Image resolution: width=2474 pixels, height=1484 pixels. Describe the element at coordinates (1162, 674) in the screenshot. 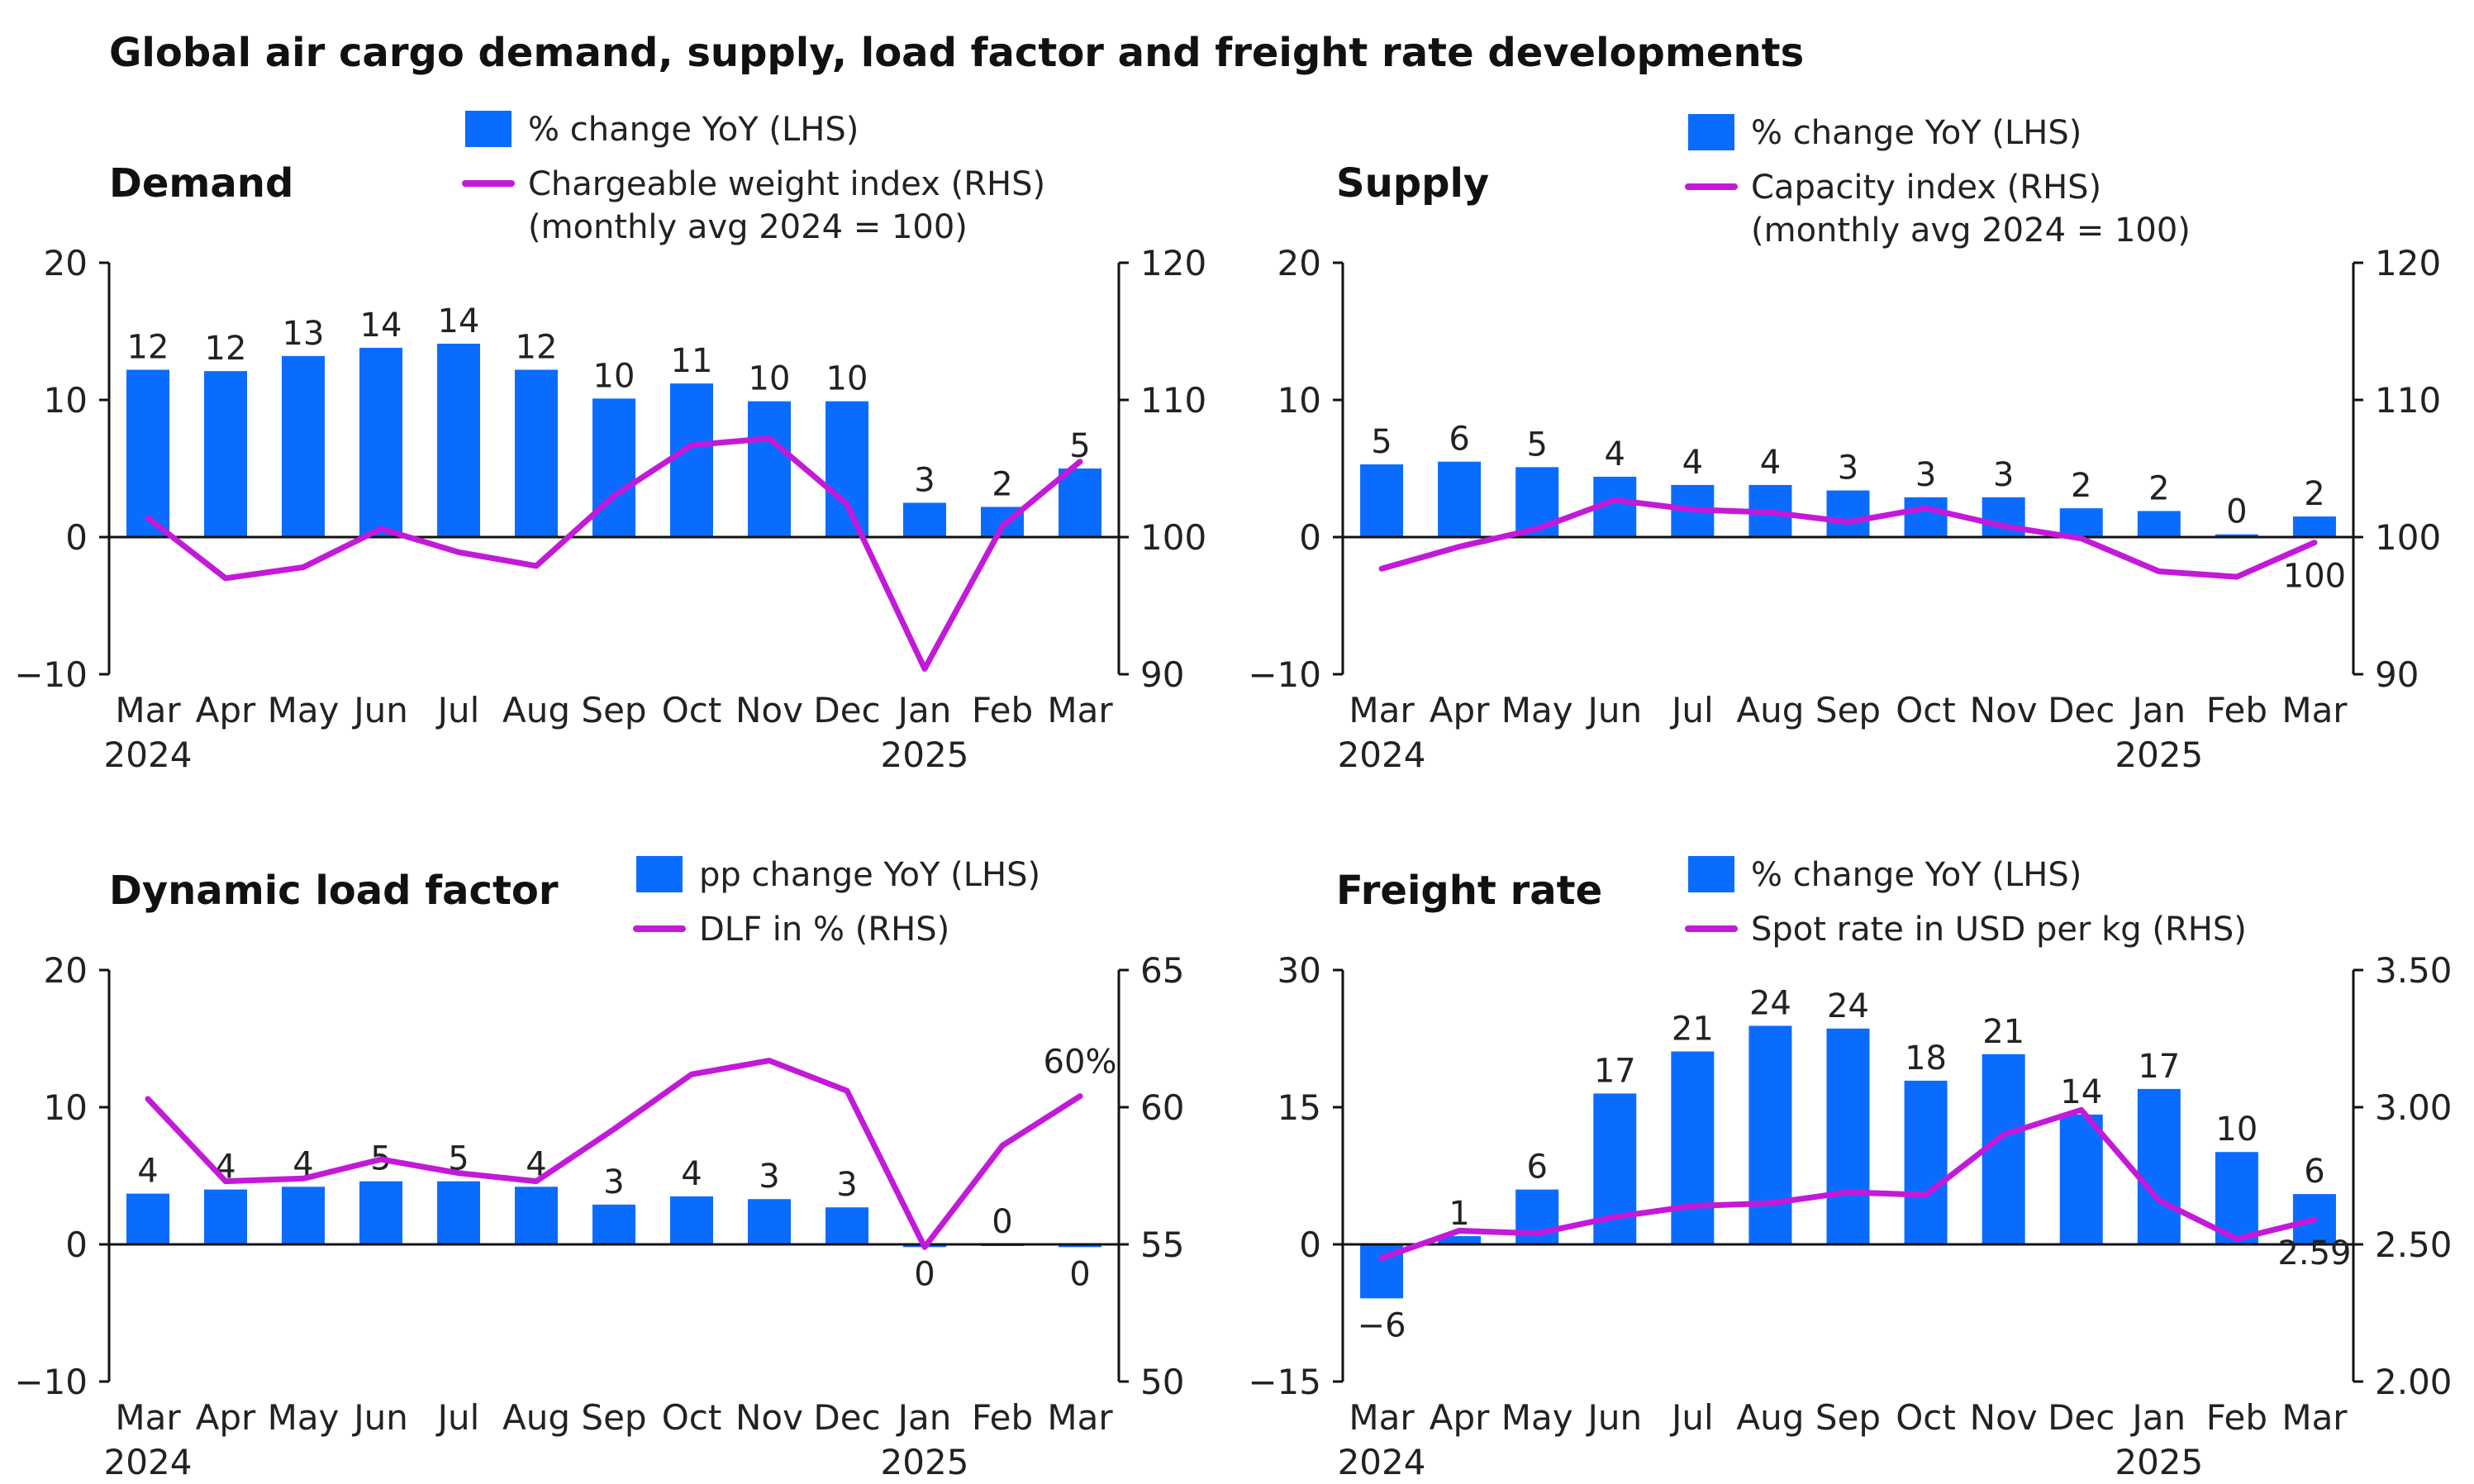

I see `panel-1-right-tick-label: 90` at that location.